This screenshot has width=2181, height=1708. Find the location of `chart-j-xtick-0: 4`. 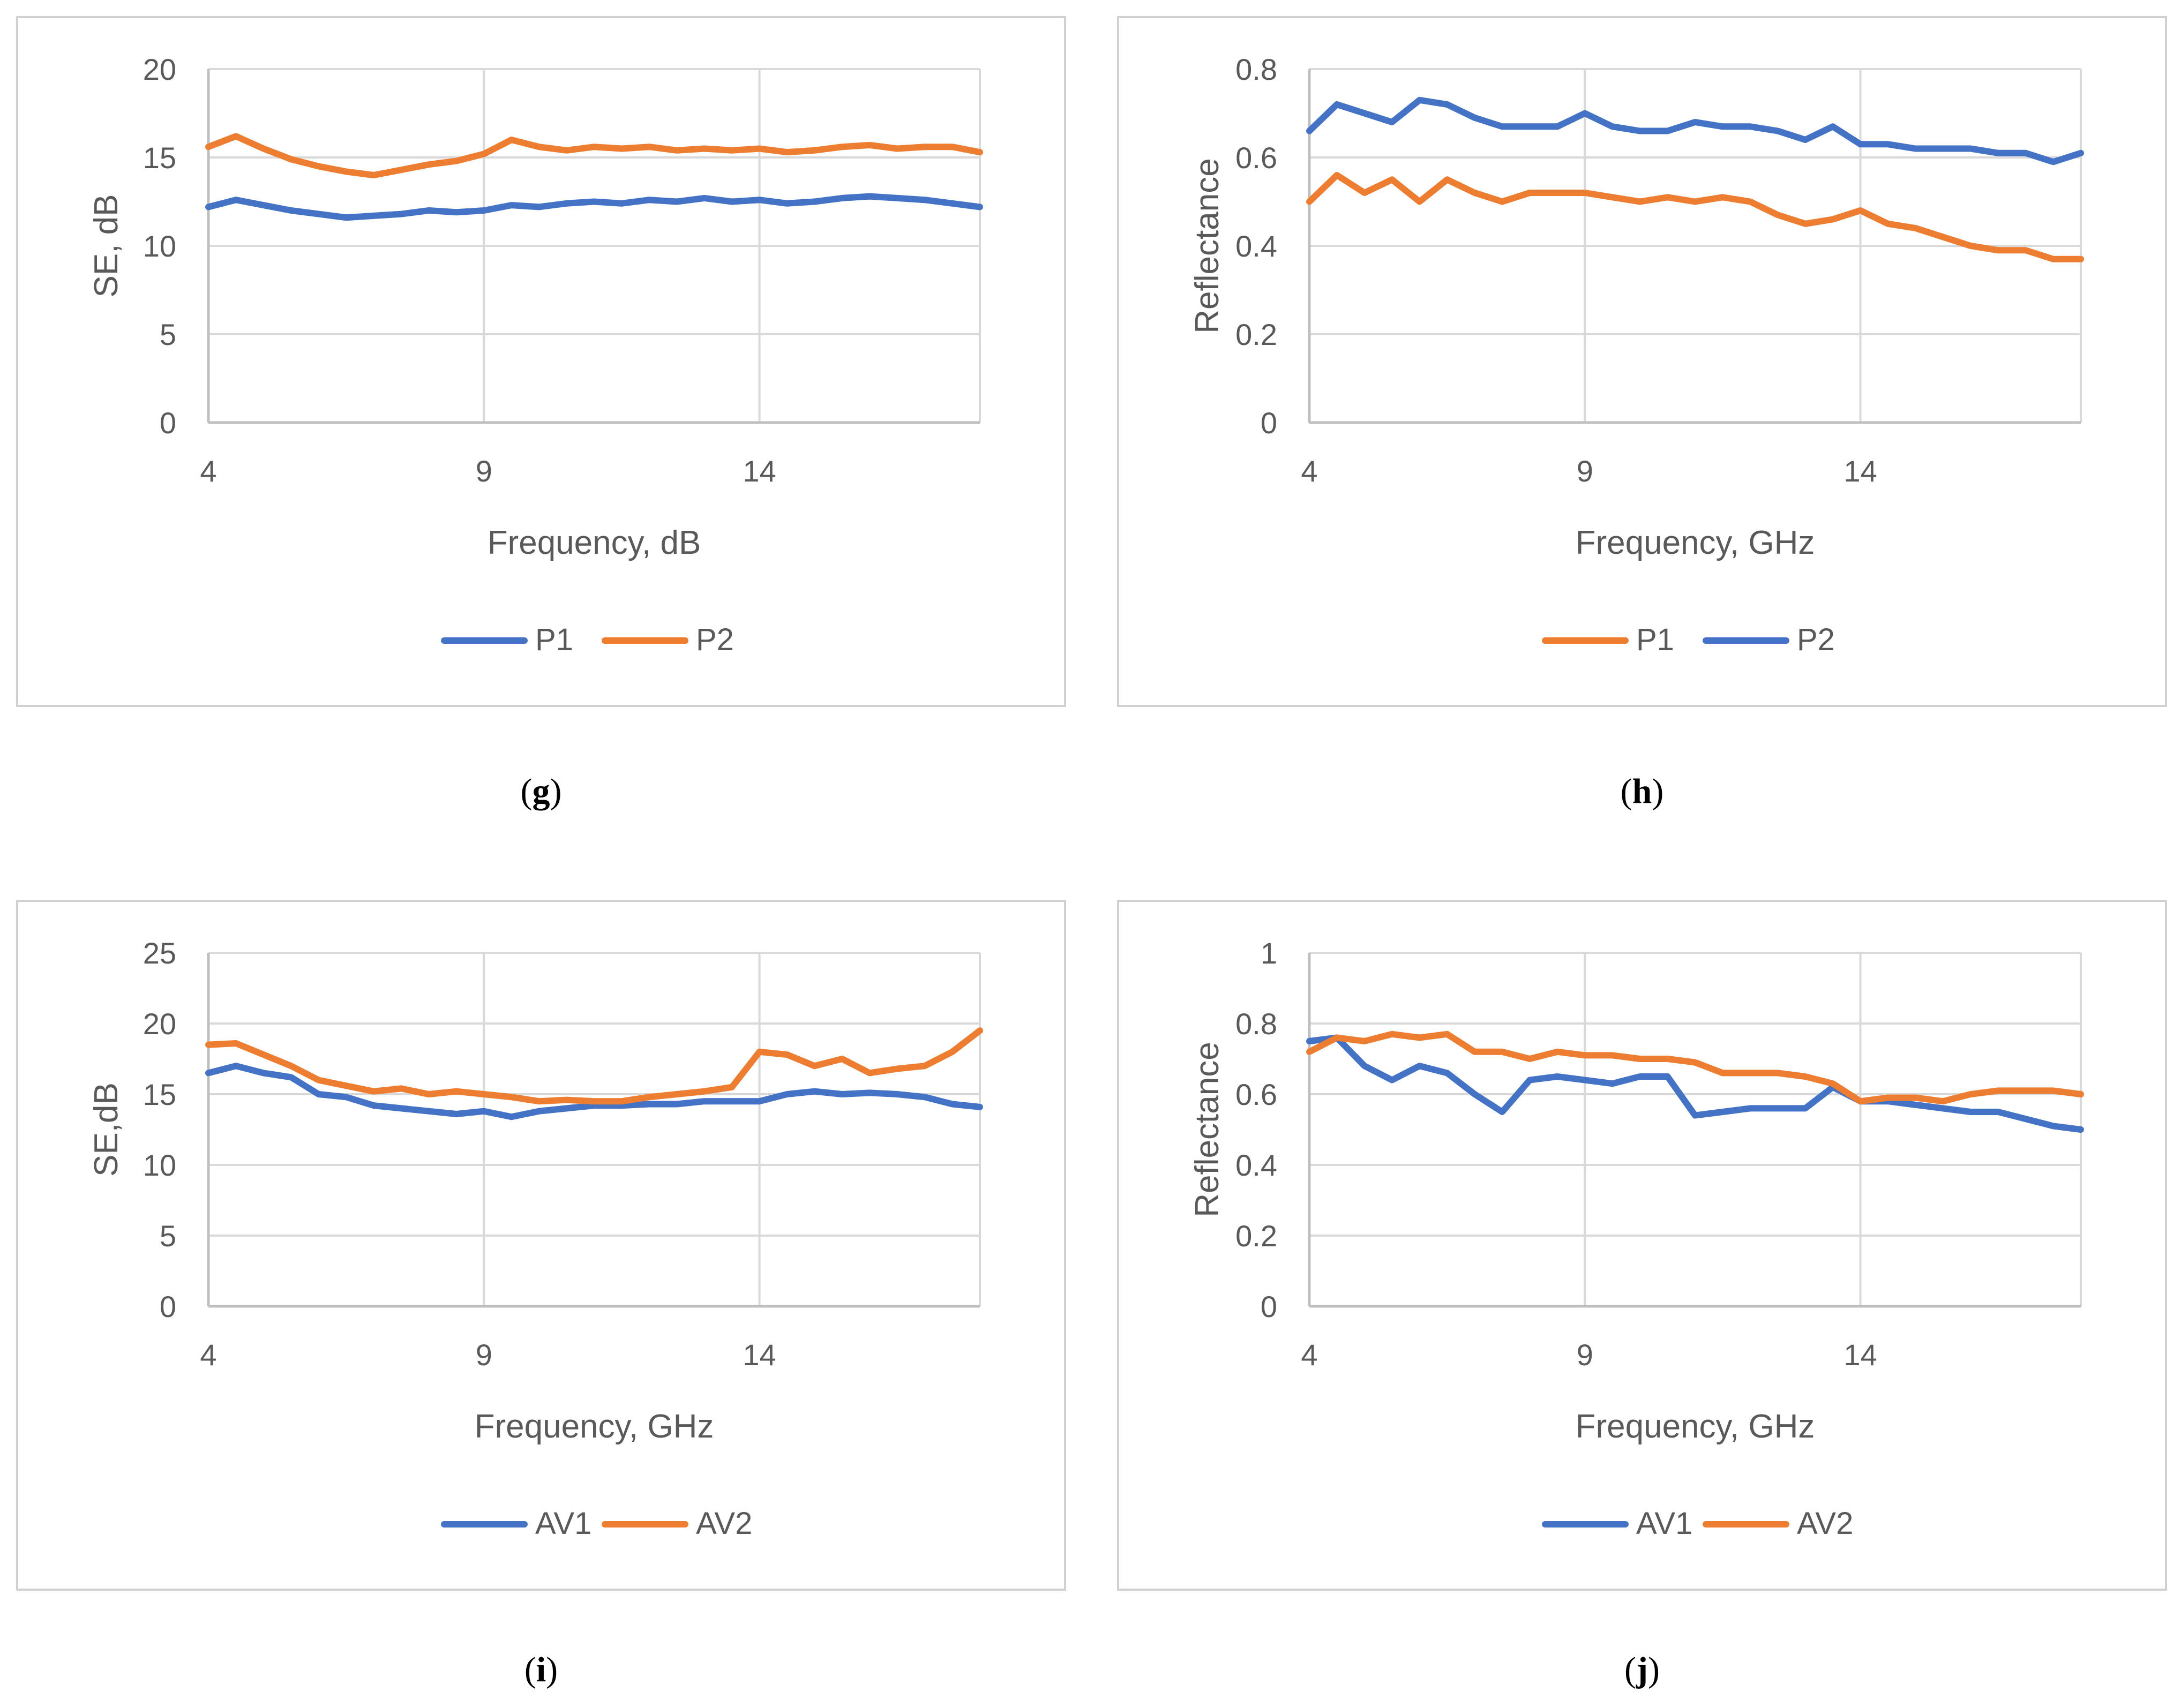

chart-j-xtick-0: 4 is located at coordinates (1309, 1355).